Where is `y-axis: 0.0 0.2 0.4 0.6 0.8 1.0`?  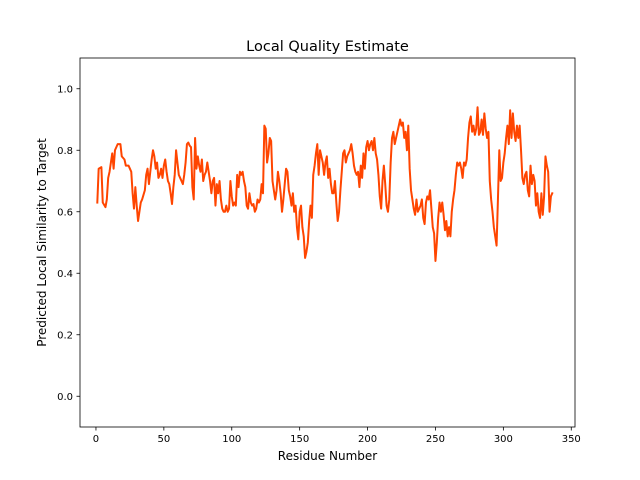
y-axis: 0.0 0.2 0.4 0.6 0.8 1.0 is located at coordinates (68, 243).